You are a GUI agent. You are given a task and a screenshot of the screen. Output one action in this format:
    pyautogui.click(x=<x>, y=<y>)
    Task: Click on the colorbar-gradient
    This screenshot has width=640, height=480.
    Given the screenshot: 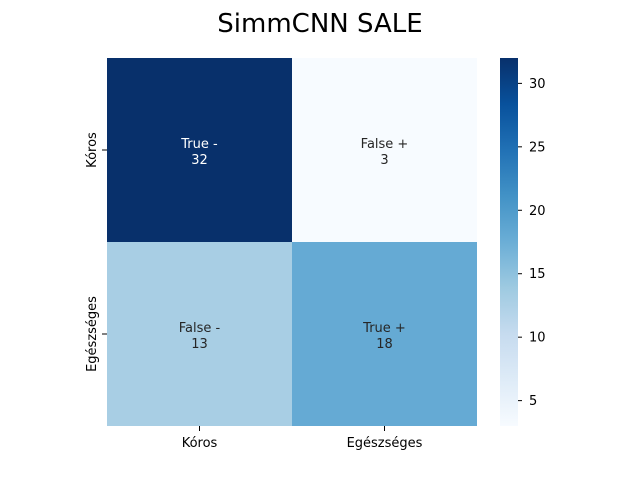 What is the action you would take?
    pyautogui.click(x=509, y=242)
    